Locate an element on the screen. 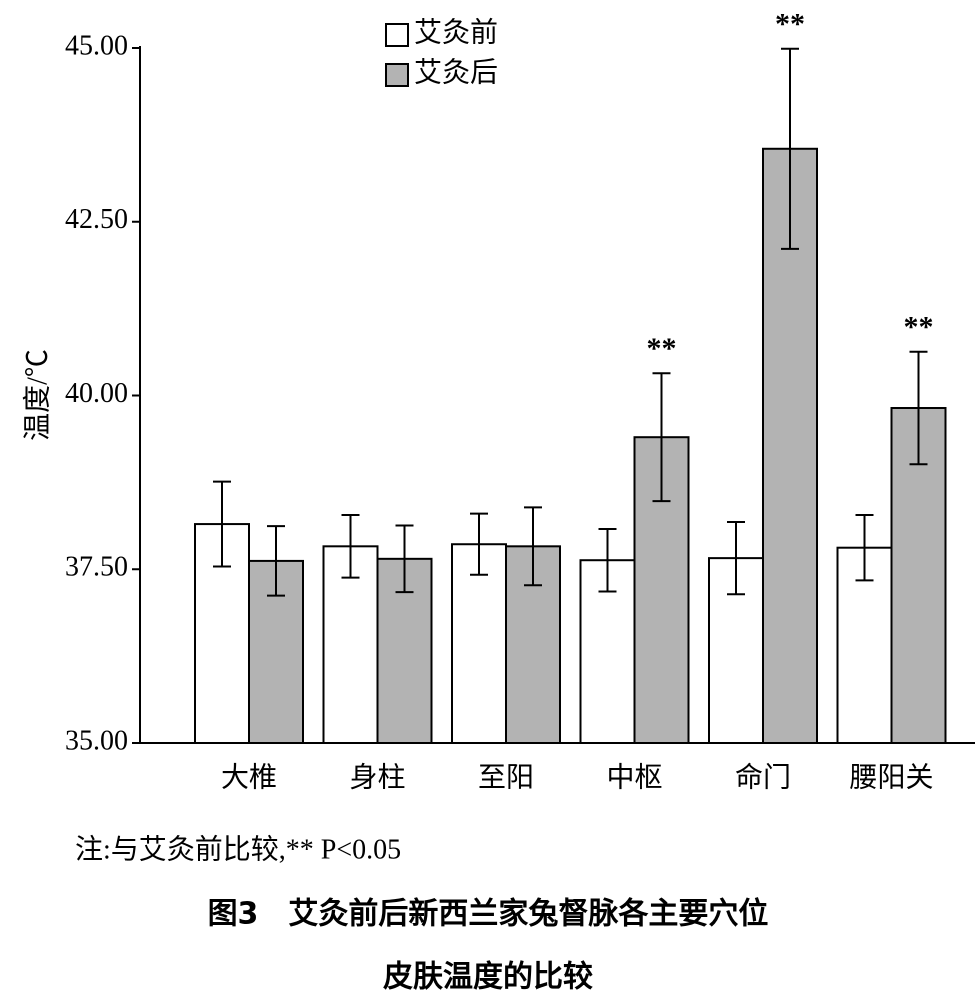 This screenshot has height=1007, width=976. caption: 图3 艾灸前后新西兰家兔督脉各主要穴位 is located at coordinates (488, 914).